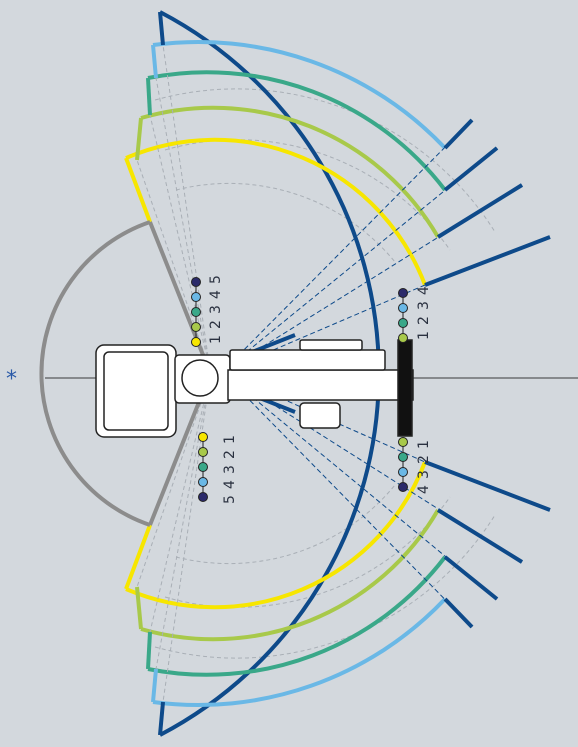 This screenshot has height=747, width=578. I want to click on rear-swing-edge-bottom, so click(177, 456).